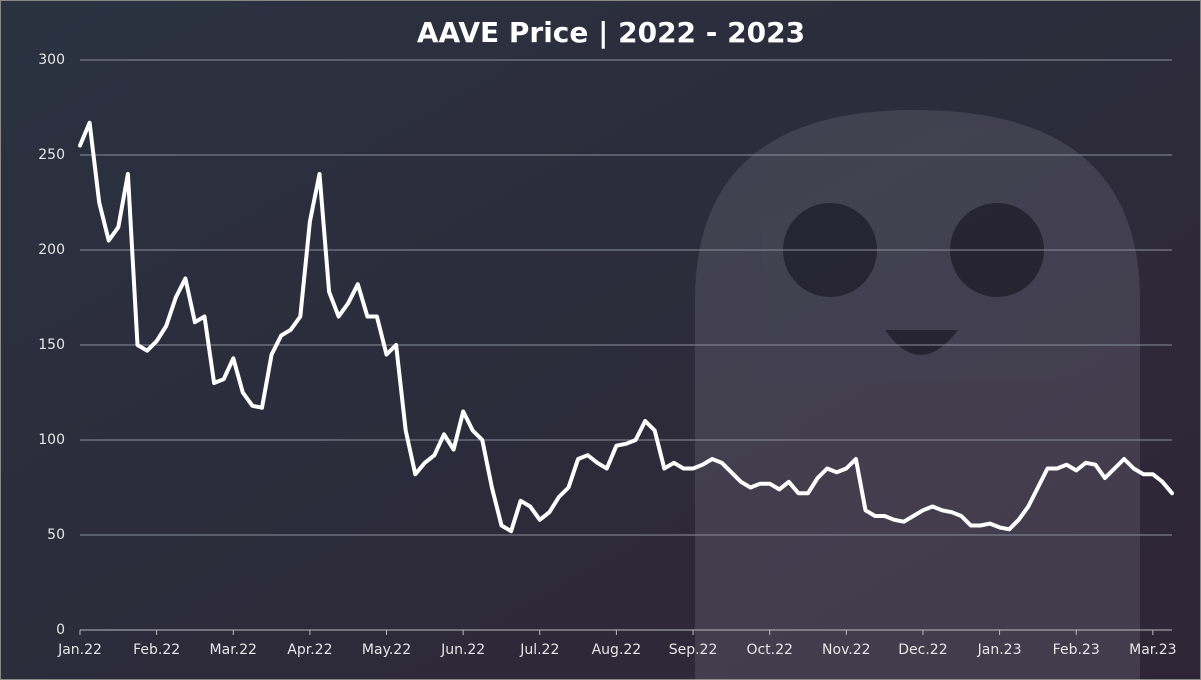 This screenshot has height=680, width=1201. I want to click on x-tick-label: Oct.22, so click(769, 650).